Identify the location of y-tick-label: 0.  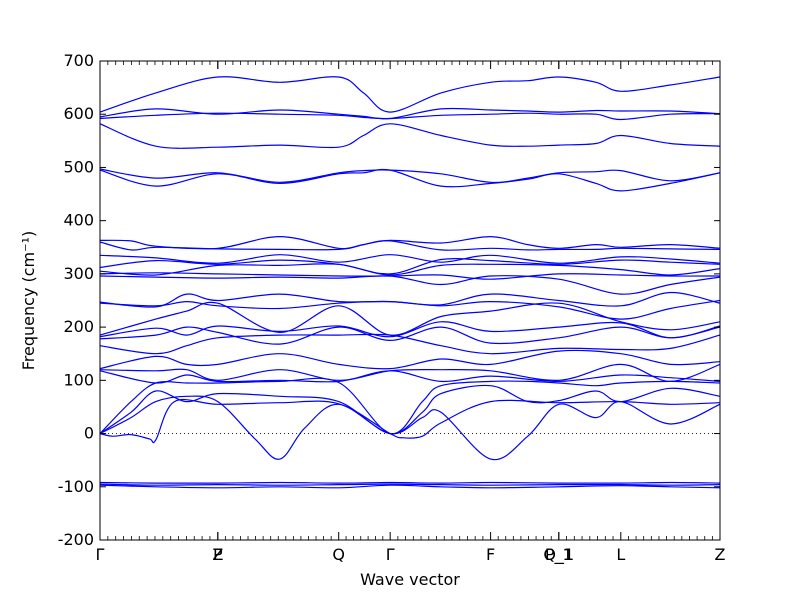
(89, 433).